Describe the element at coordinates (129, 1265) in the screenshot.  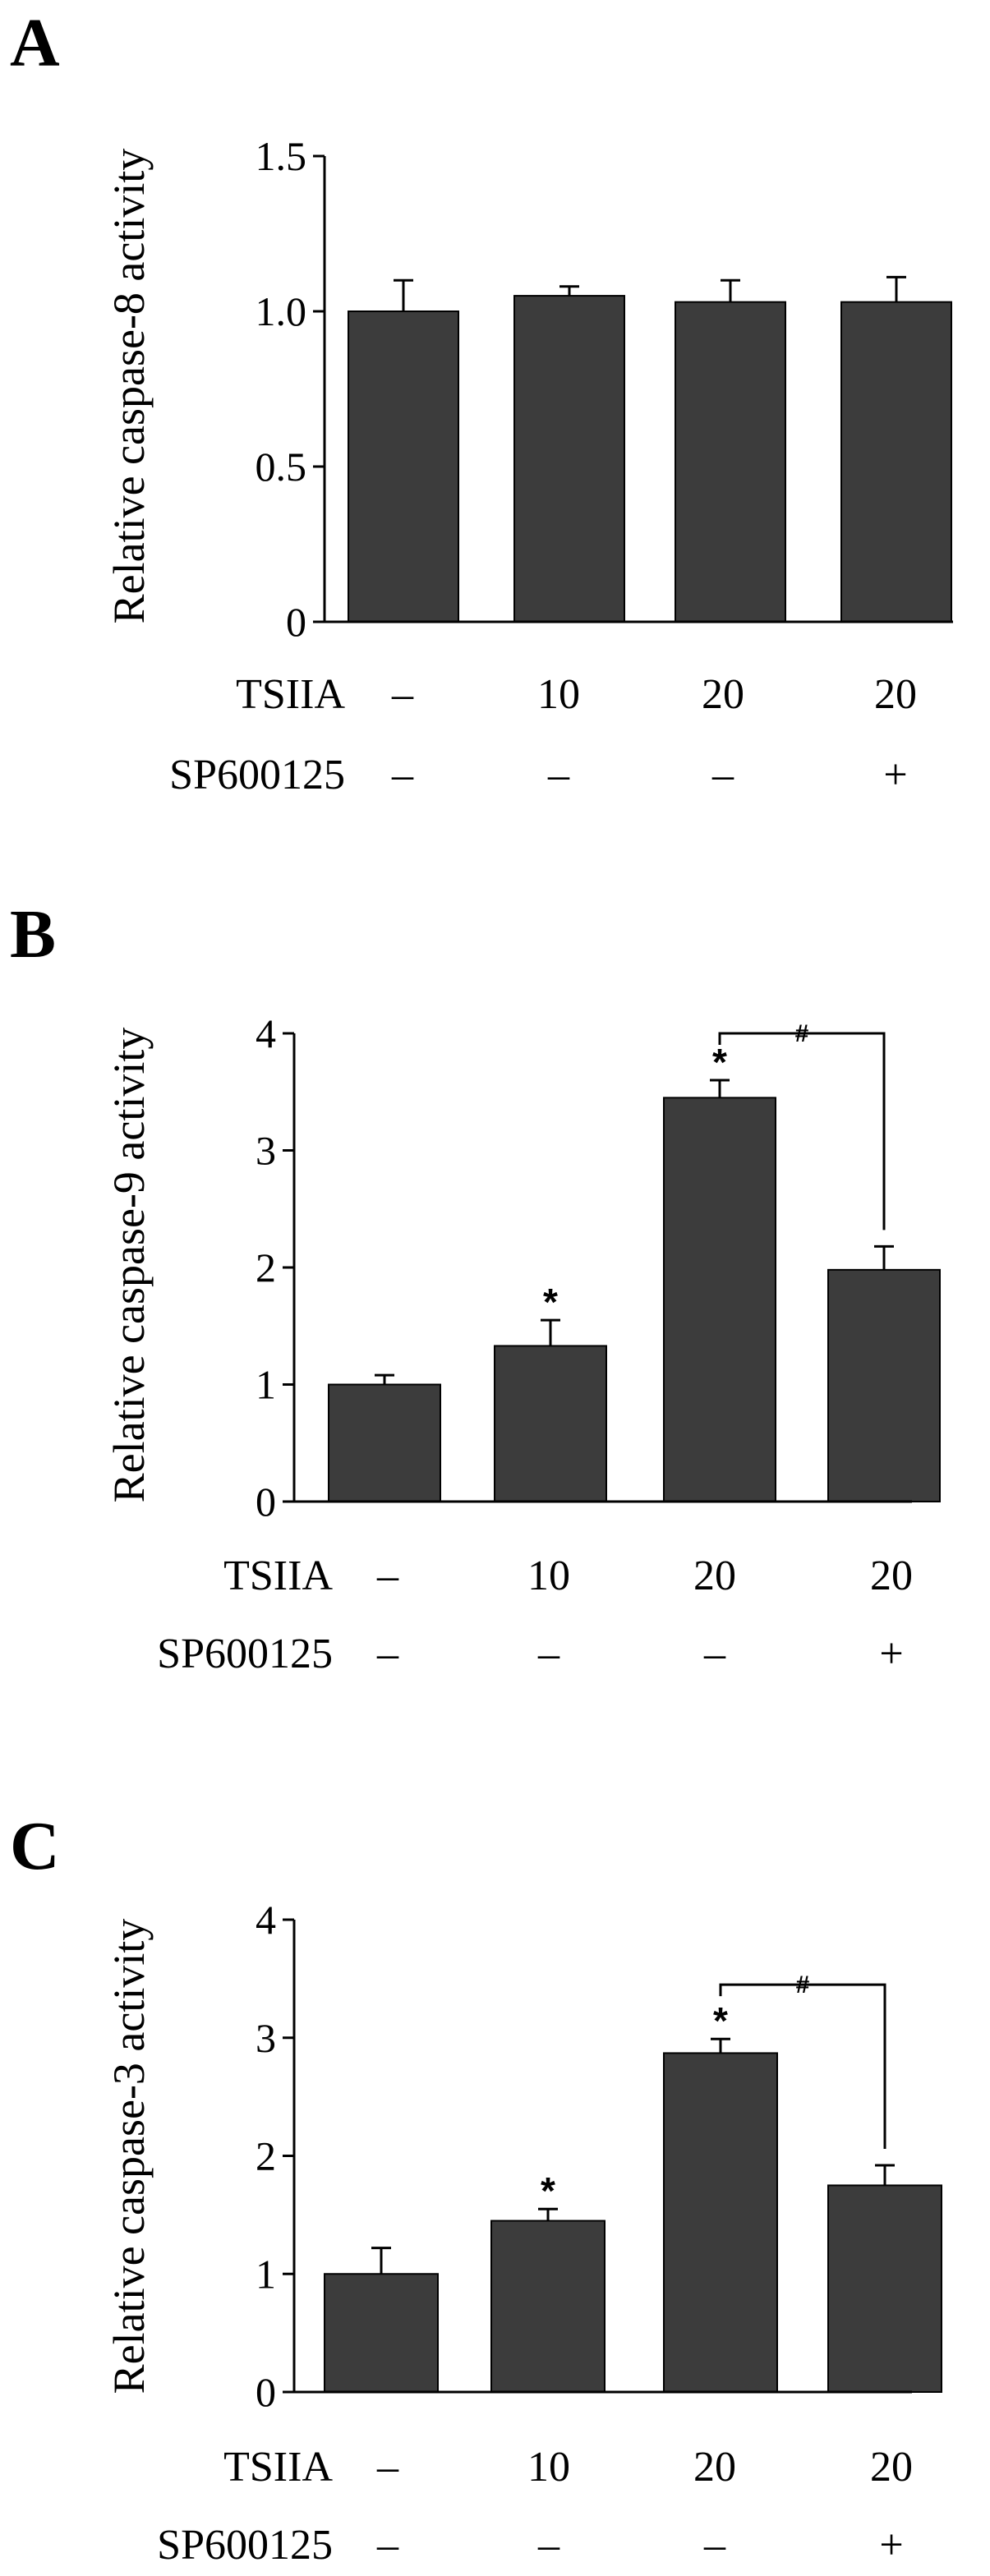
I see `y-axis-label: Relative caspase-9 activity` at that location.